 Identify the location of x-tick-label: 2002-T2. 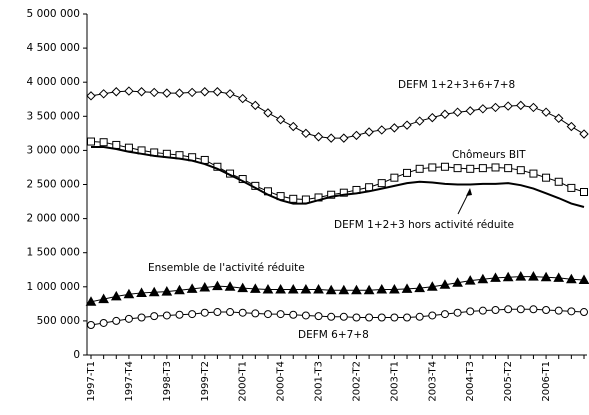
(356, 381).